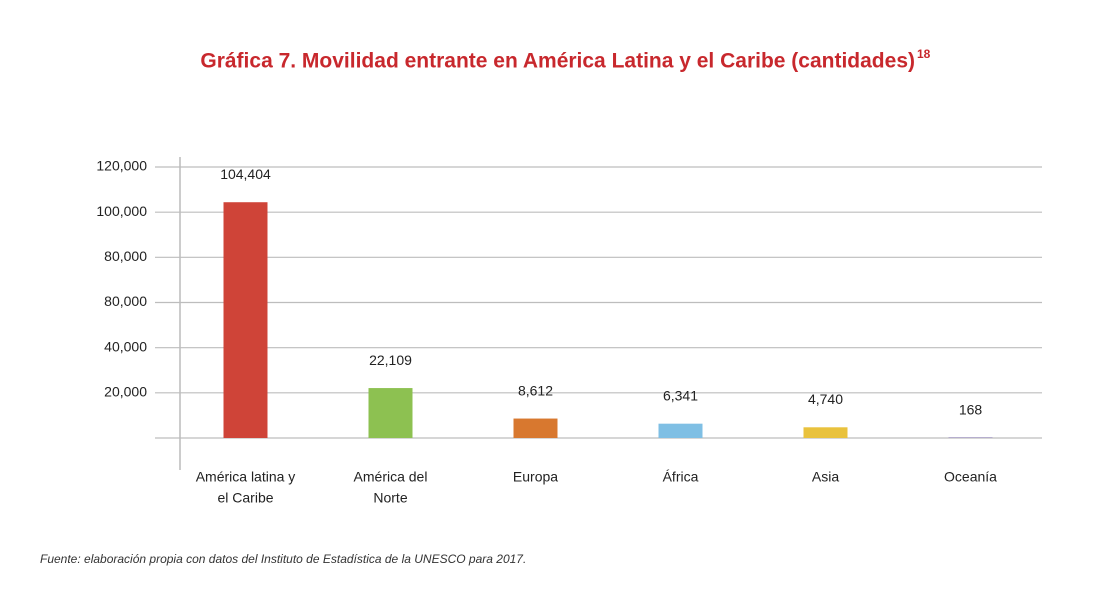  I want to click on value-label: 4,740, so click(825, 399).